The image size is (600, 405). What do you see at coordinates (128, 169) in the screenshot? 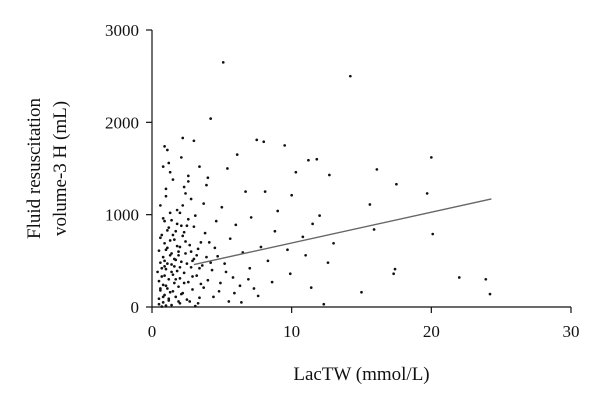
I see `y-axis-ticks: 0 1000 2000 3000` at bounding box center [128, 169].